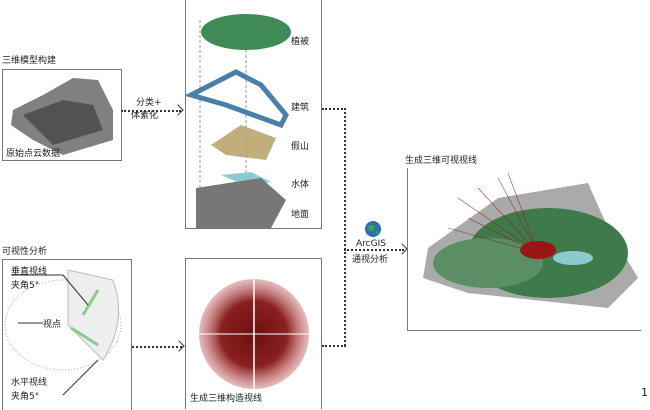  Describe the element at coordinates (300, 42) in the screenshot. I see `layer-label: 植被` at that location.